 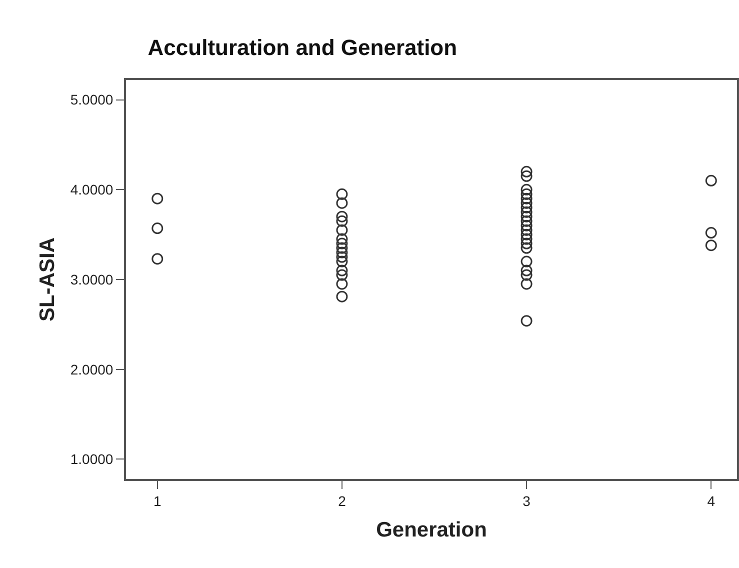 What do you see at coordinates (92, 190) in the screenshot?
I see `y-tick-label: 4.0000` at bounding box center [92, 190].